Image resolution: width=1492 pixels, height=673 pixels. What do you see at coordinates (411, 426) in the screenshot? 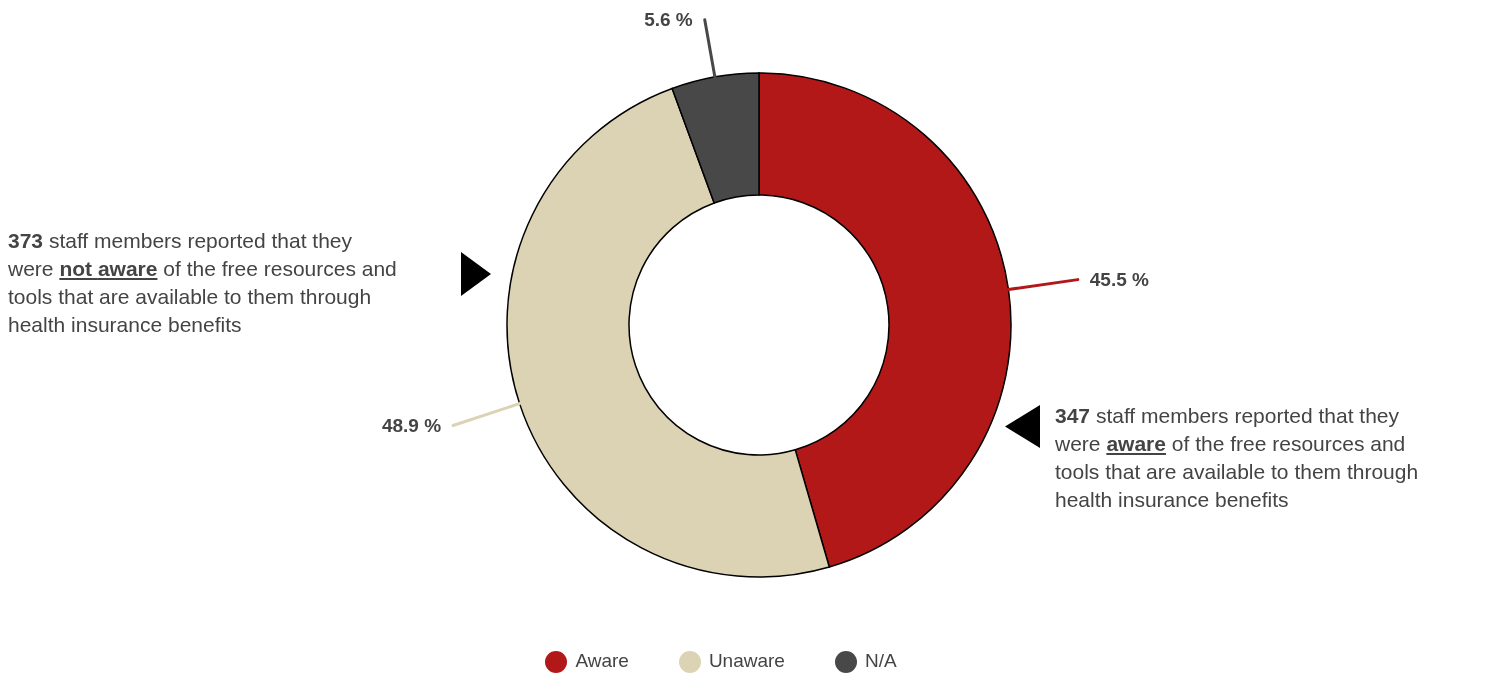
I see `data-label: 48.9 %` at bounding box center [411, 426].